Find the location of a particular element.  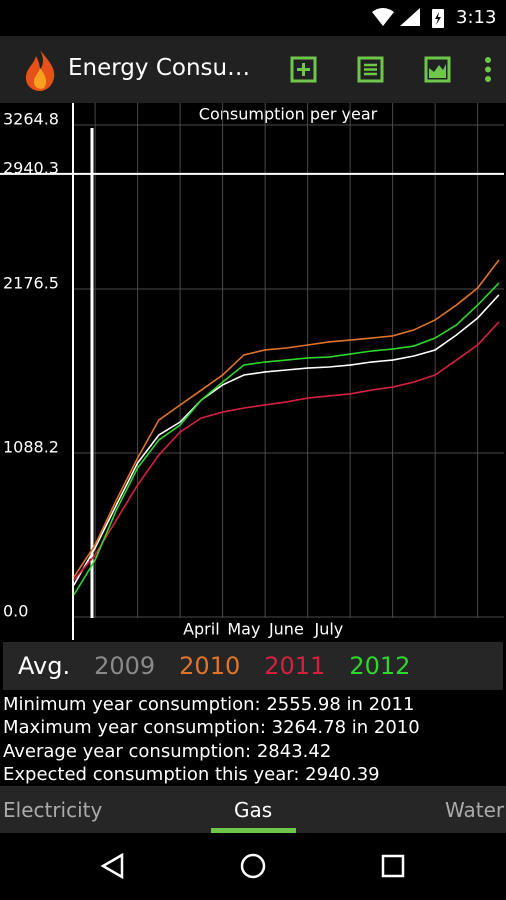

nav-bar is located at coordinates (252, 866).